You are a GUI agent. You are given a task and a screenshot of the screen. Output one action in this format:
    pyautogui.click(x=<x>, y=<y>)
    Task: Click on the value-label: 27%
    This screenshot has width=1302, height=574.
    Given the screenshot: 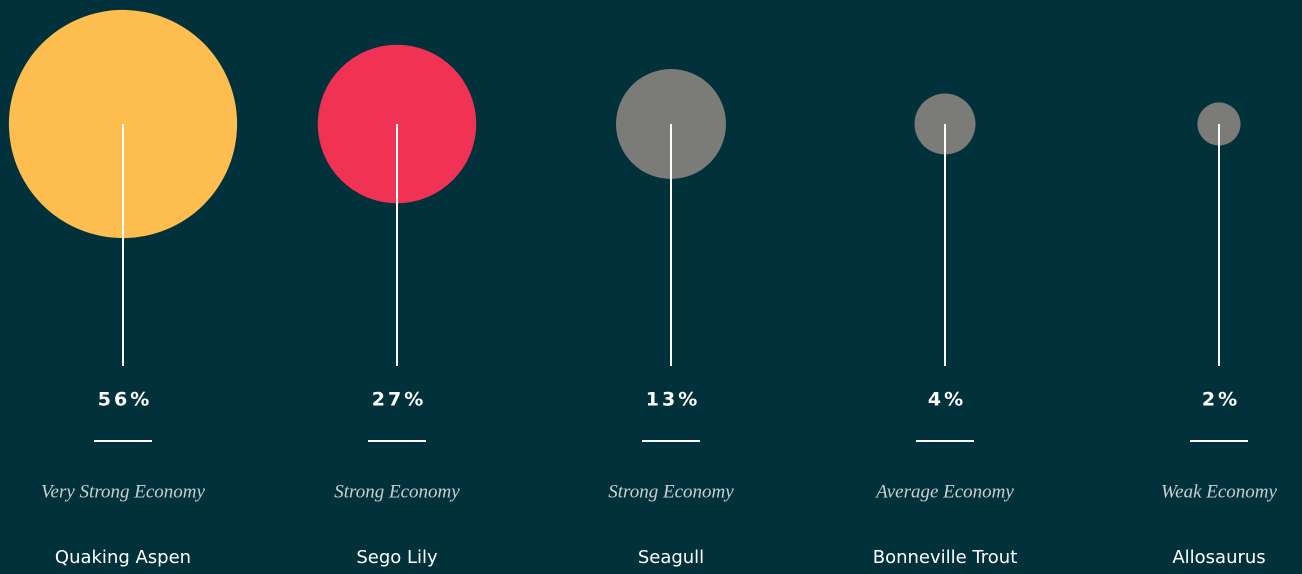 What is the action you would take?
    pyautogui.click(x=399, y=400)
    